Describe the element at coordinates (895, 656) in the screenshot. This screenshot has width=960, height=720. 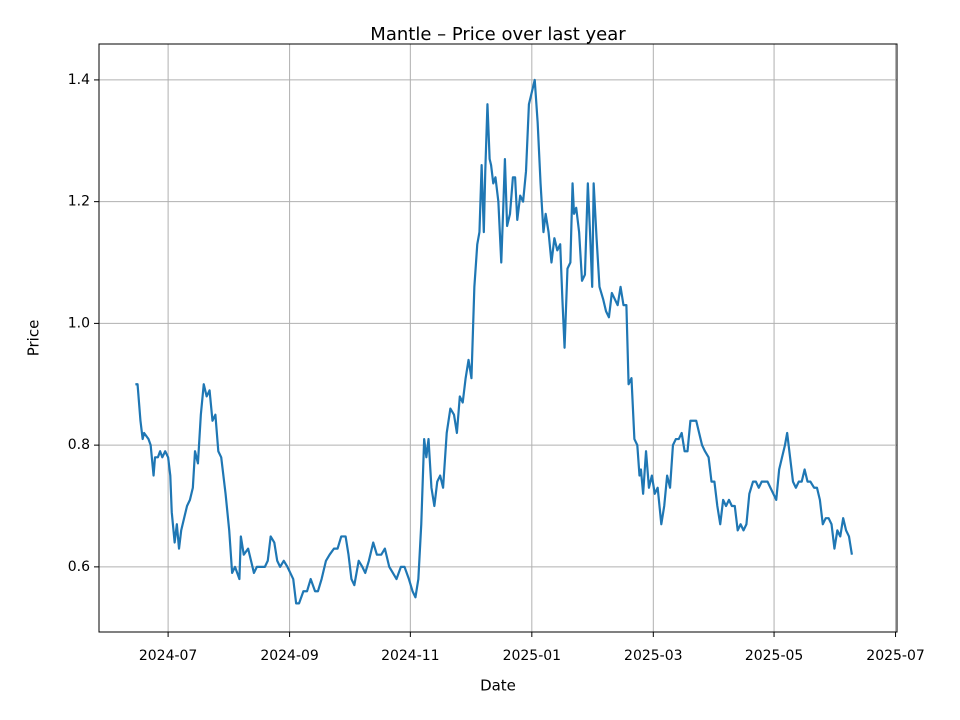
I see `x-tick-label: 2025-07` at that location.